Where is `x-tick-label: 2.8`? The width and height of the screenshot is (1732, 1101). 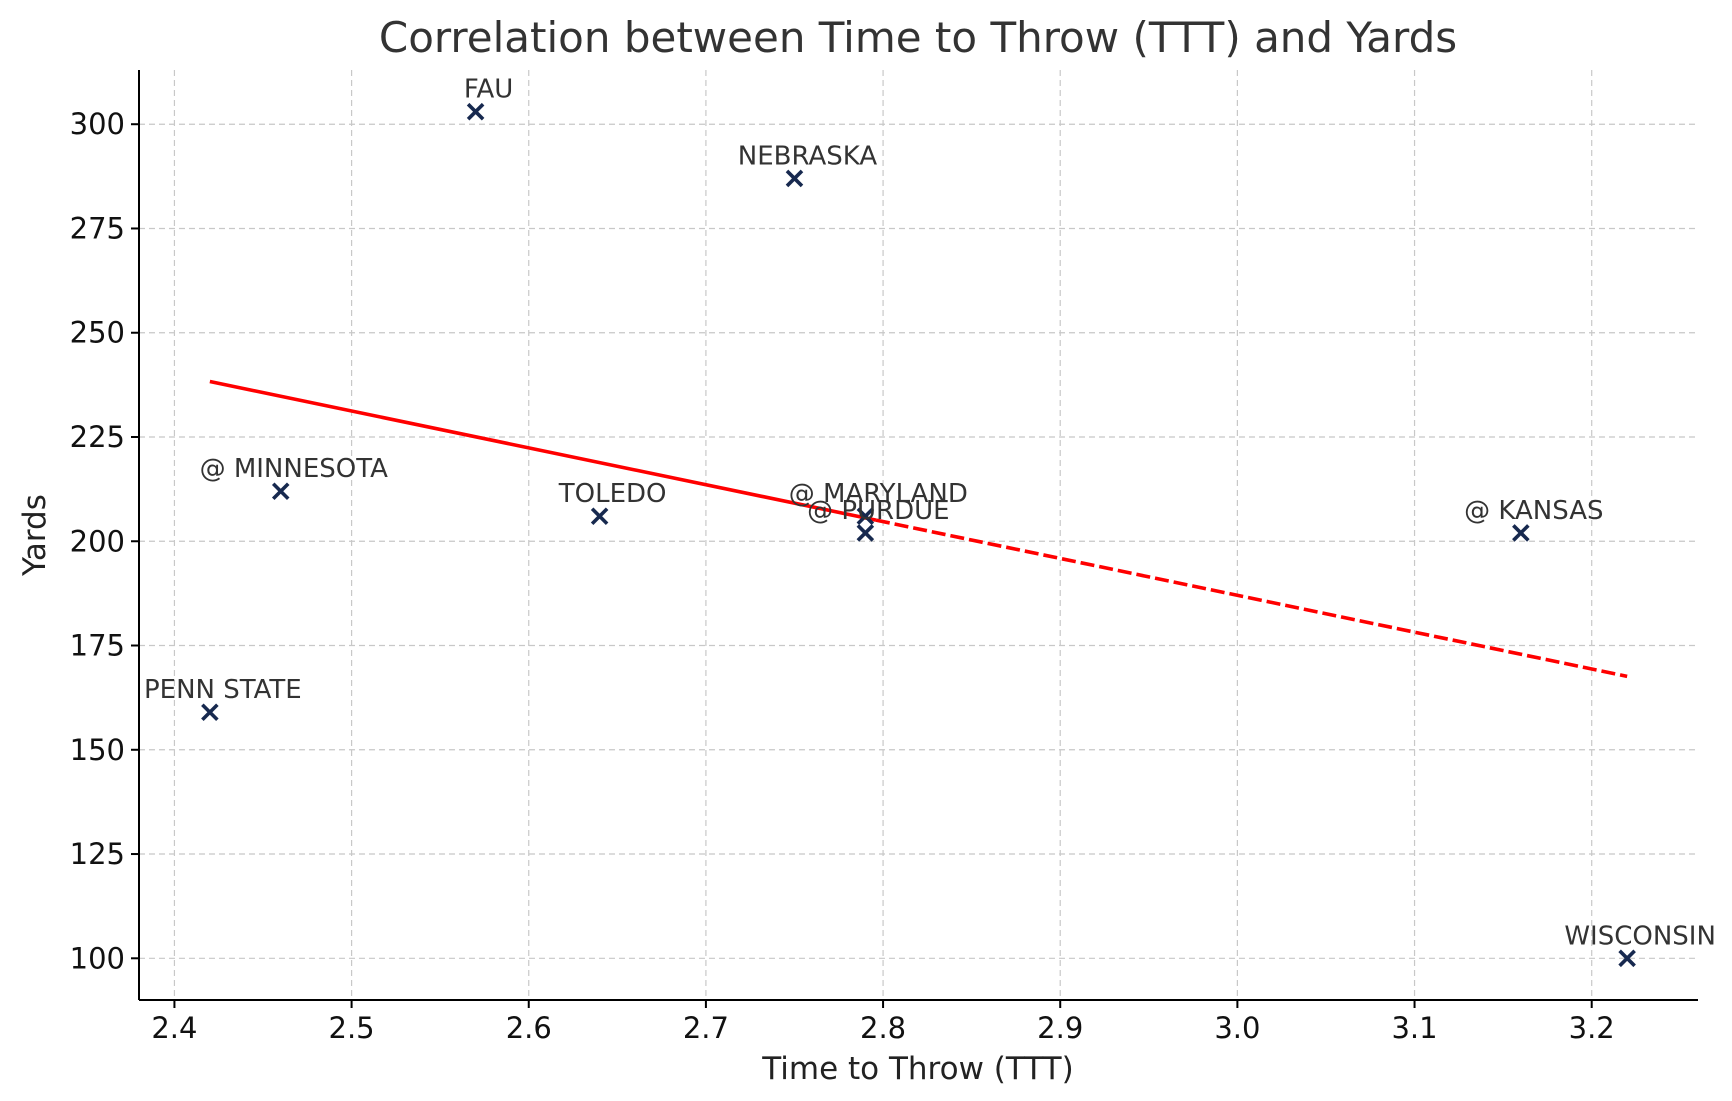
x-tick-label: 2.8 is located at coordinates (883, 1028).